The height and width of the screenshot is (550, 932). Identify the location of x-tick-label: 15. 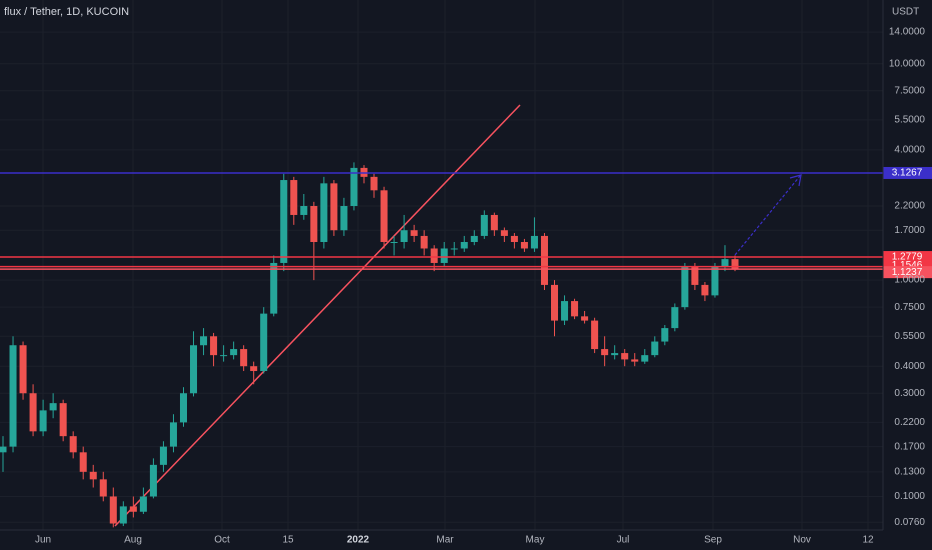
(288, 540).